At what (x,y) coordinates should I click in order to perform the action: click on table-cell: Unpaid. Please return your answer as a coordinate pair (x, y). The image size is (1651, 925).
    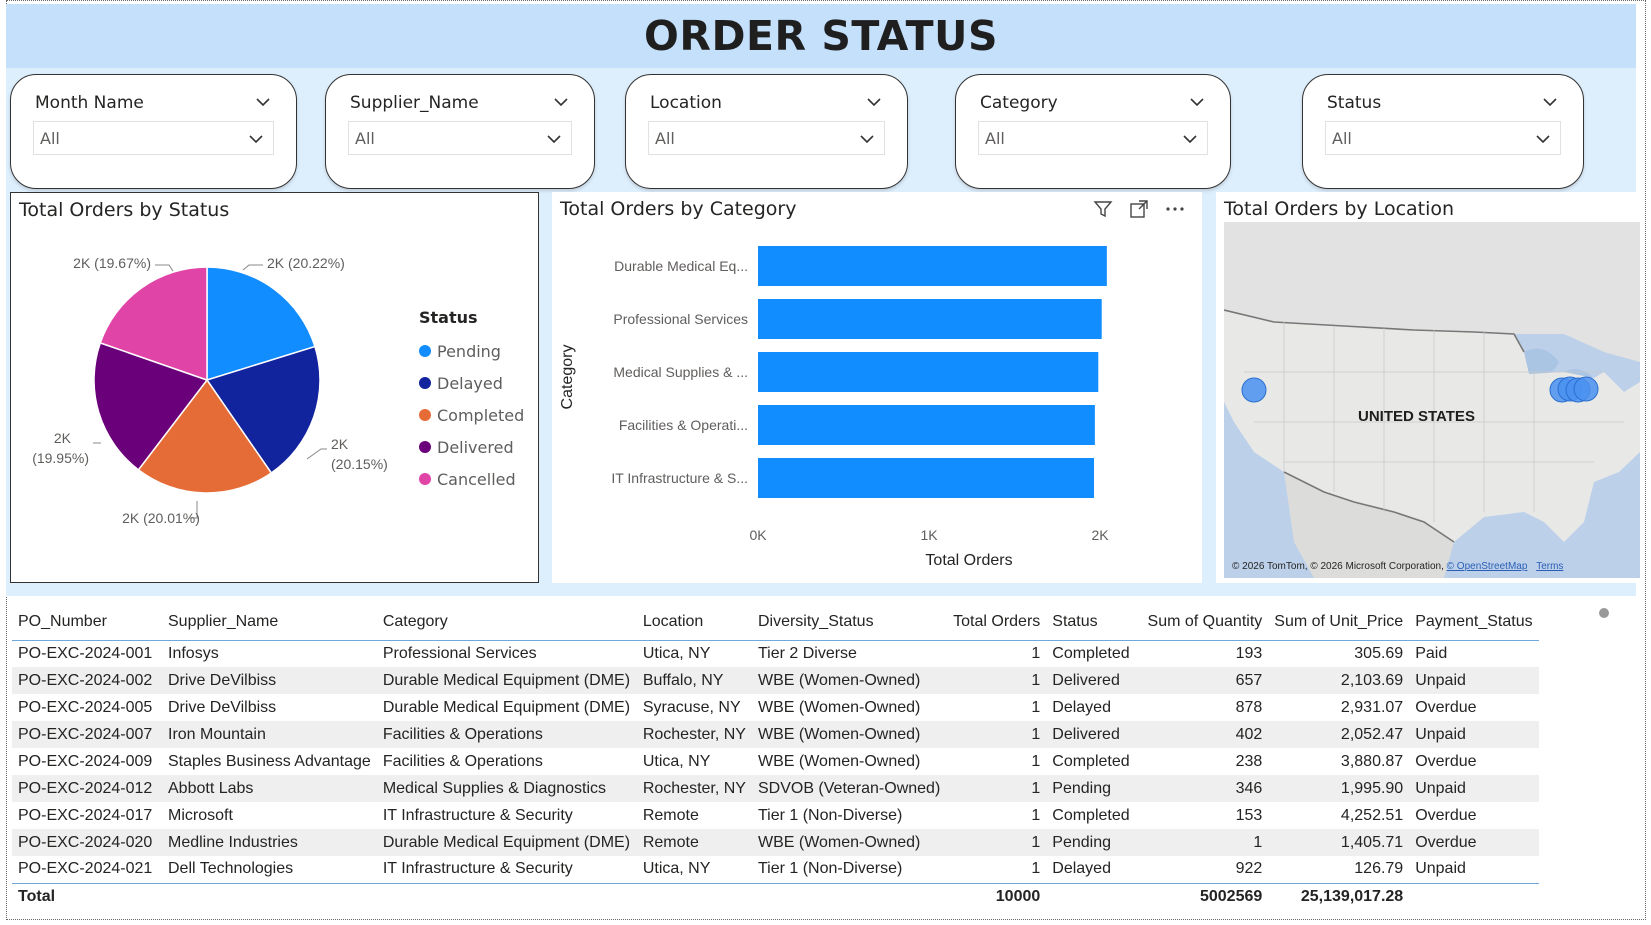
    Looking at the image, I should click on (1474, 788).